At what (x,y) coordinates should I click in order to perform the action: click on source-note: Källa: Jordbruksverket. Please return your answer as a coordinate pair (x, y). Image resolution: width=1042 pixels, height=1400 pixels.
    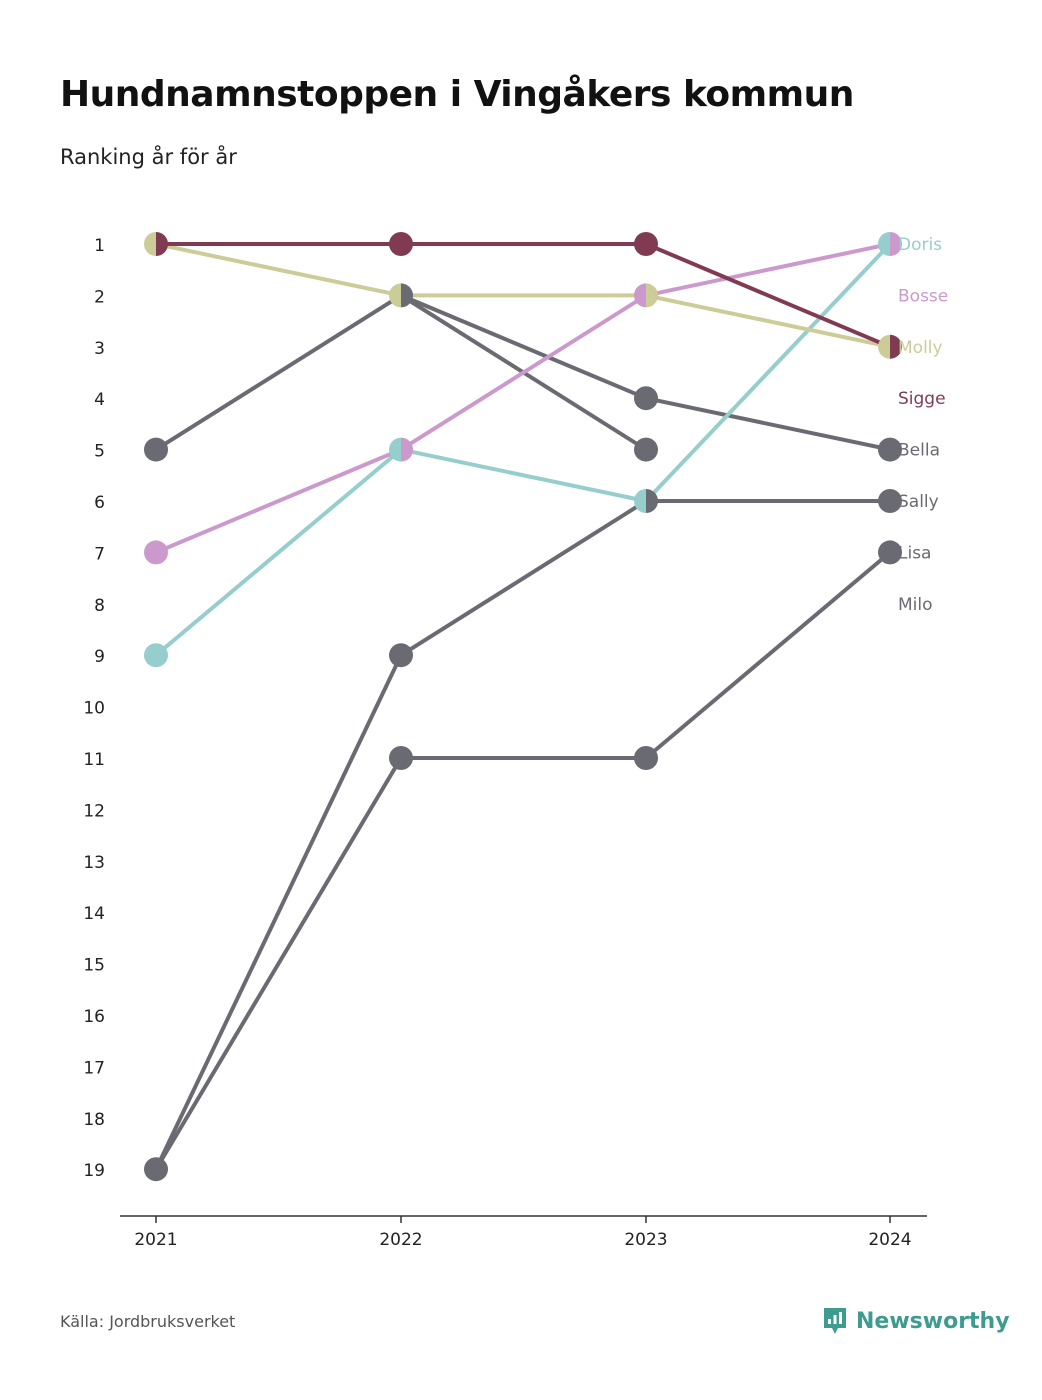
    Looking at the image, I should click on (148, 1321).